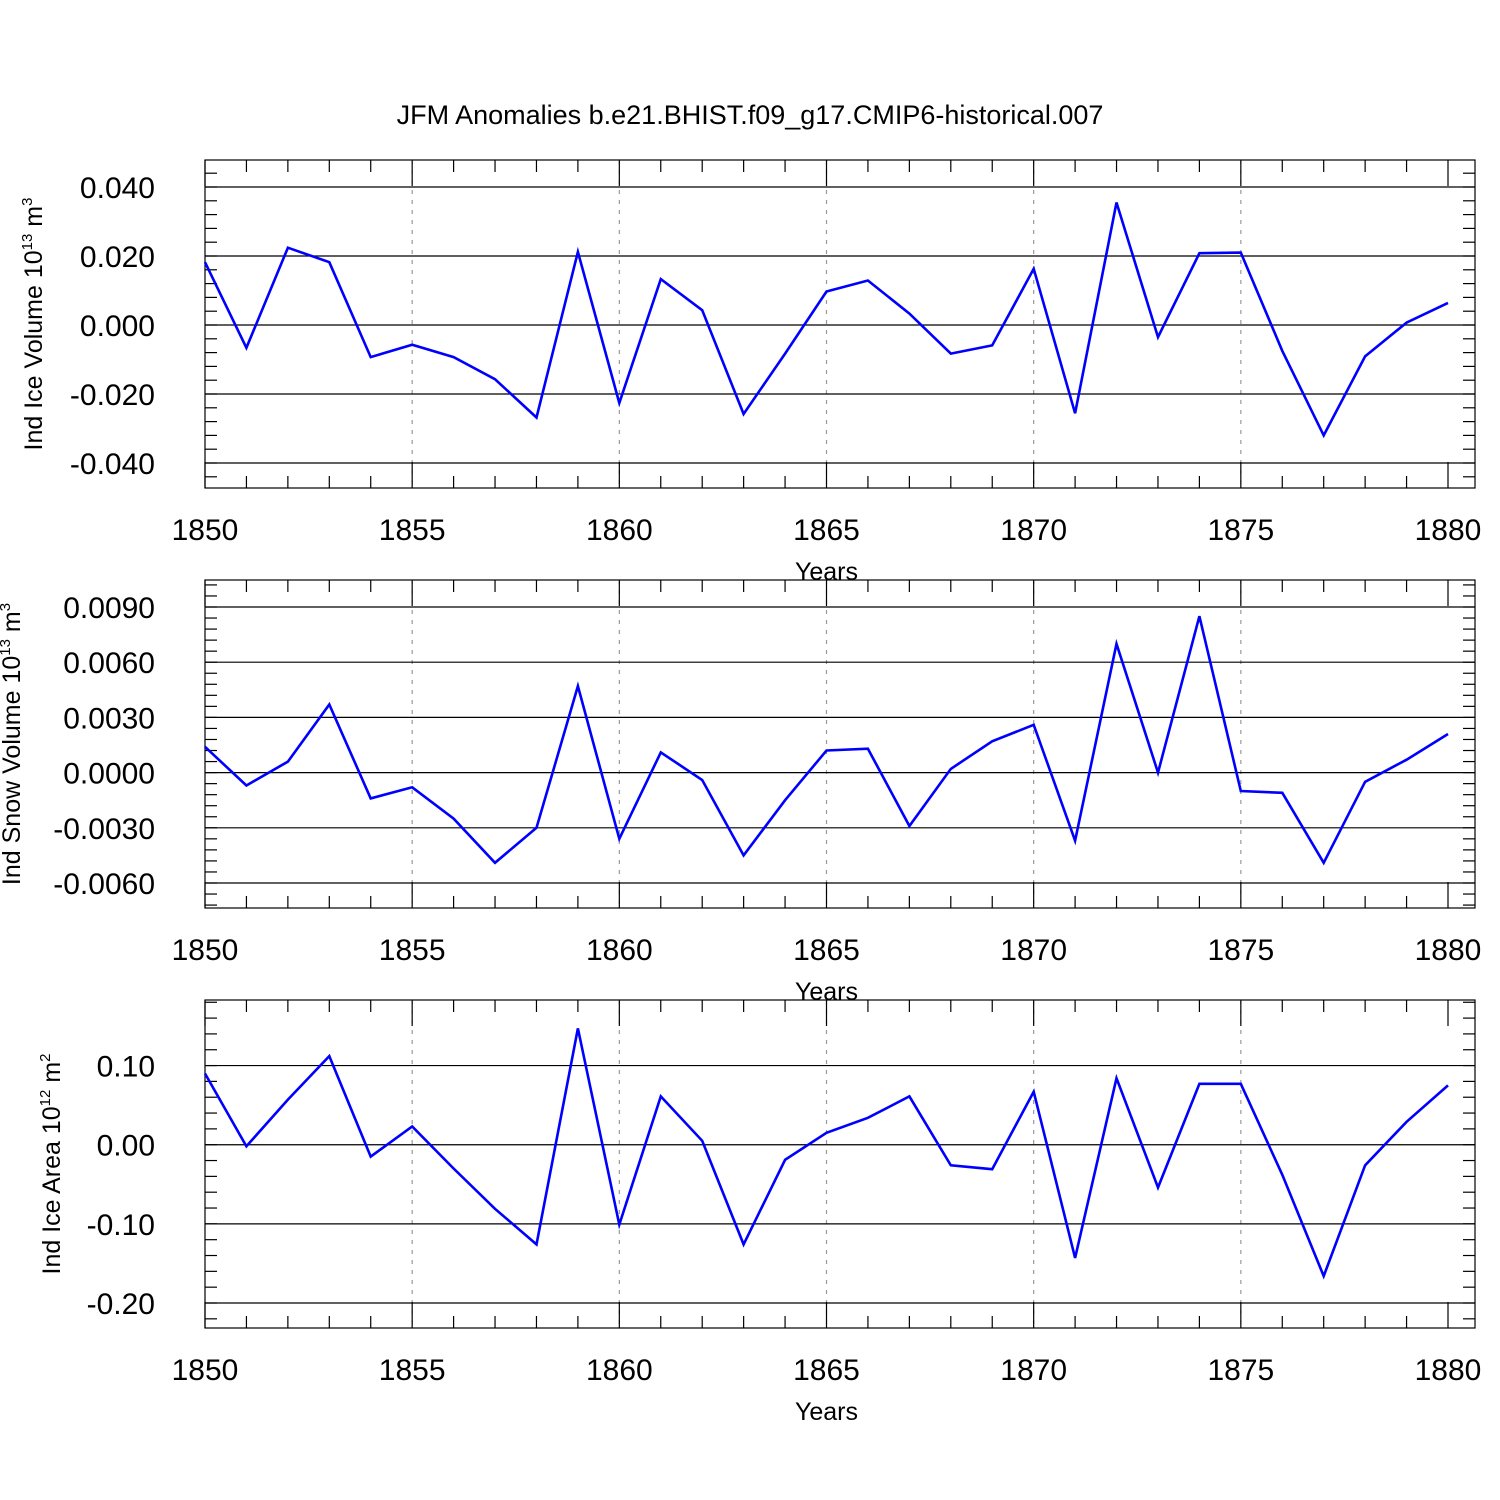  Describe the element at coordinates (45, 1058) in the screenshot. I see `y-axis-title-unit-exp: 2` at that location.